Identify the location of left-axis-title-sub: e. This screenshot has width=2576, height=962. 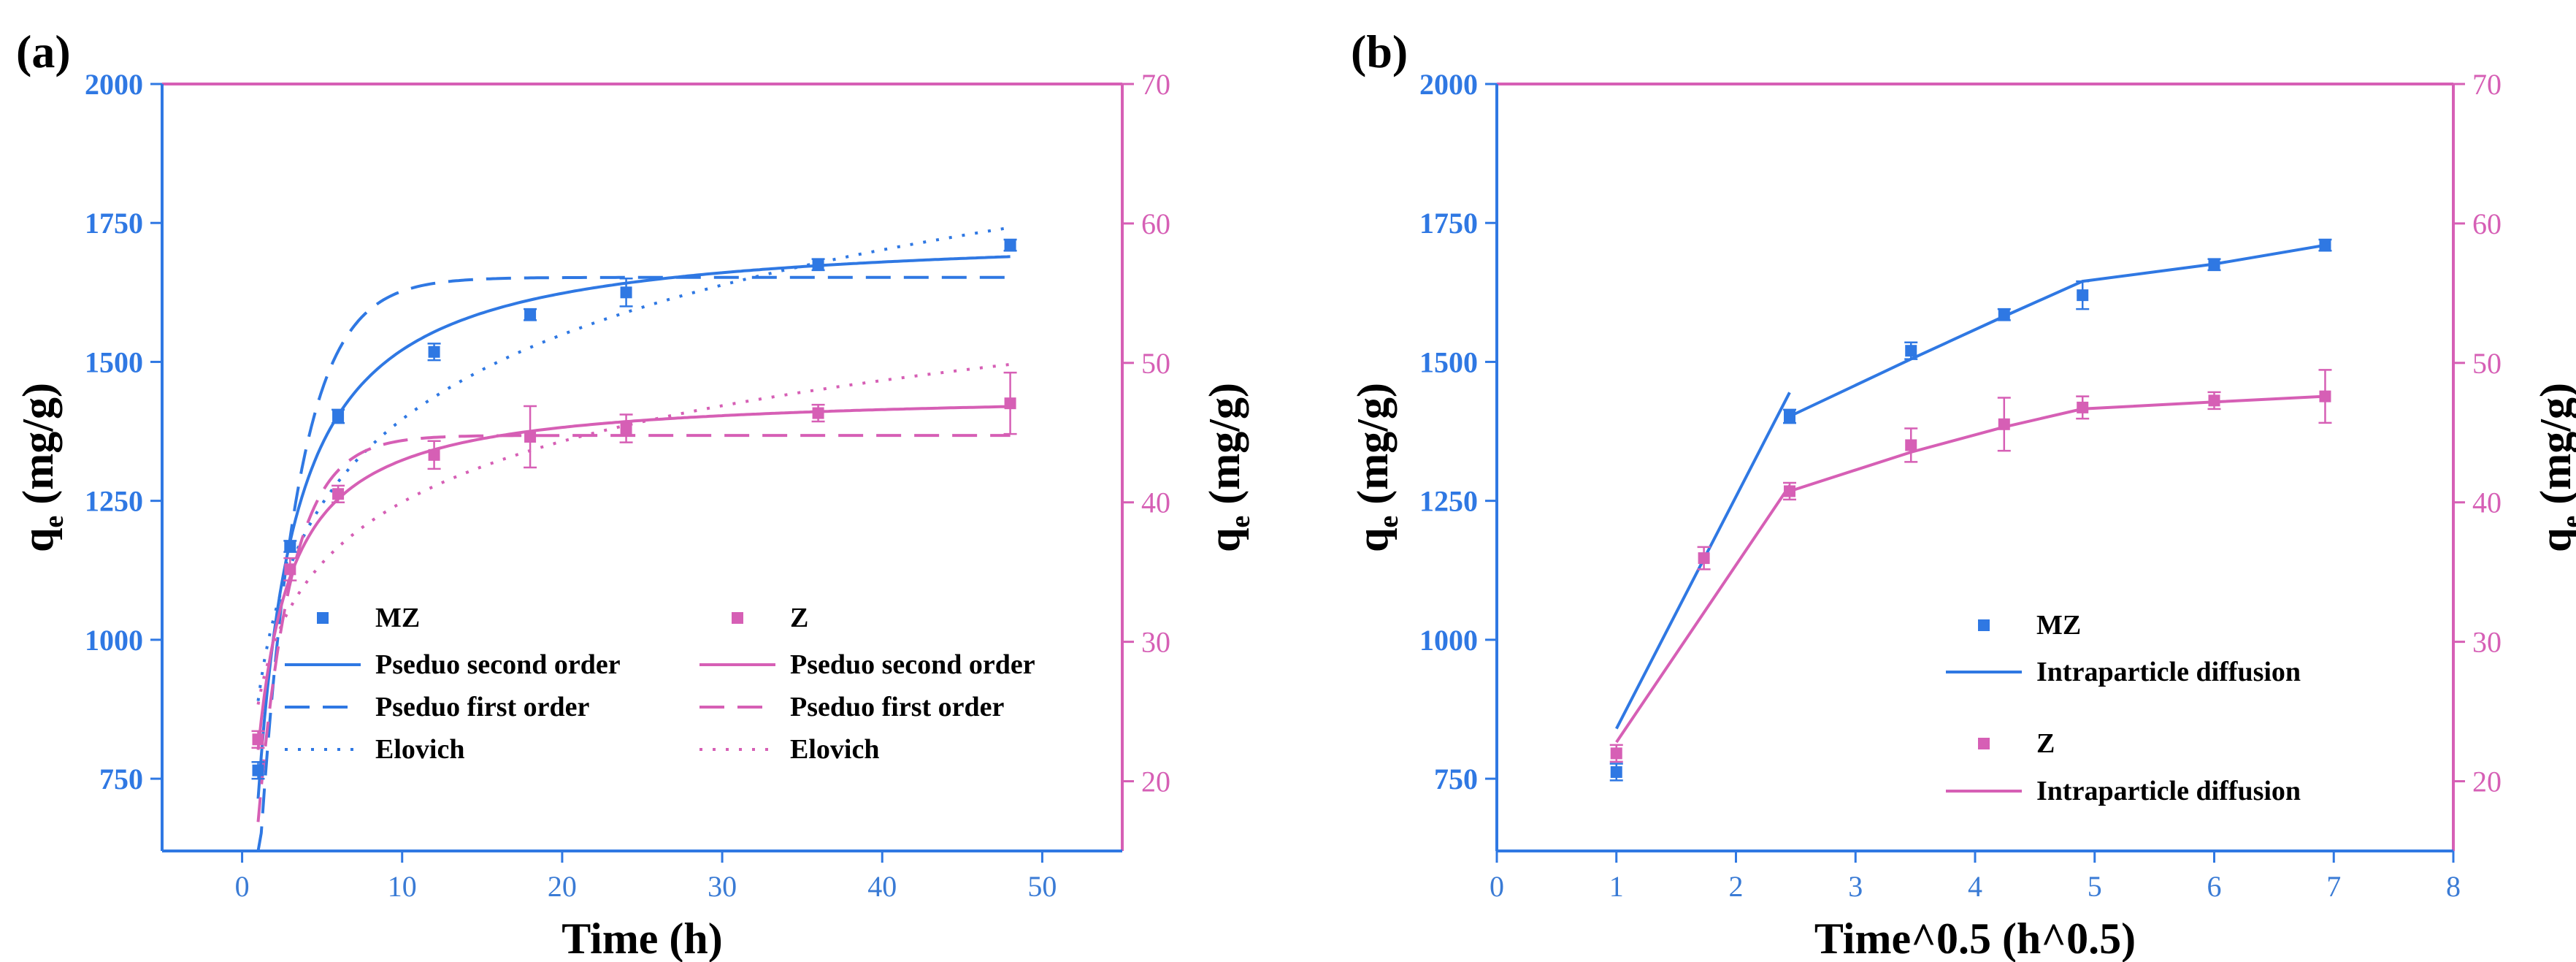
(1388, 522).